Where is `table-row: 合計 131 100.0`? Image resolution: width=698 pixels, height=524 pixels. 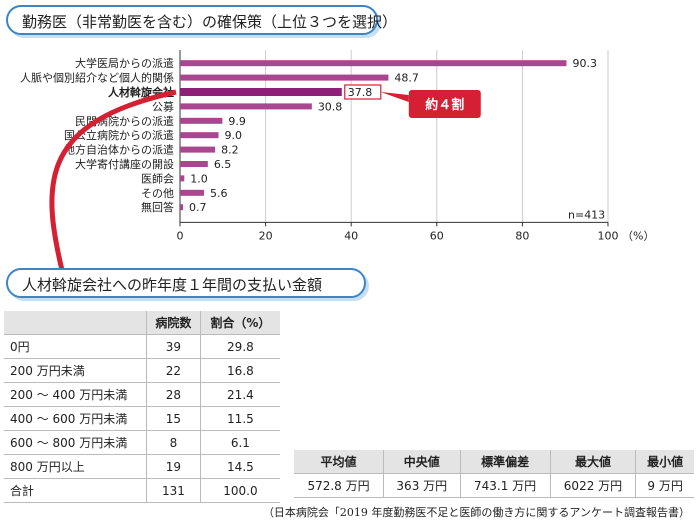 table-row: 合計 131 100.0 is located at coordinates (142, 490).